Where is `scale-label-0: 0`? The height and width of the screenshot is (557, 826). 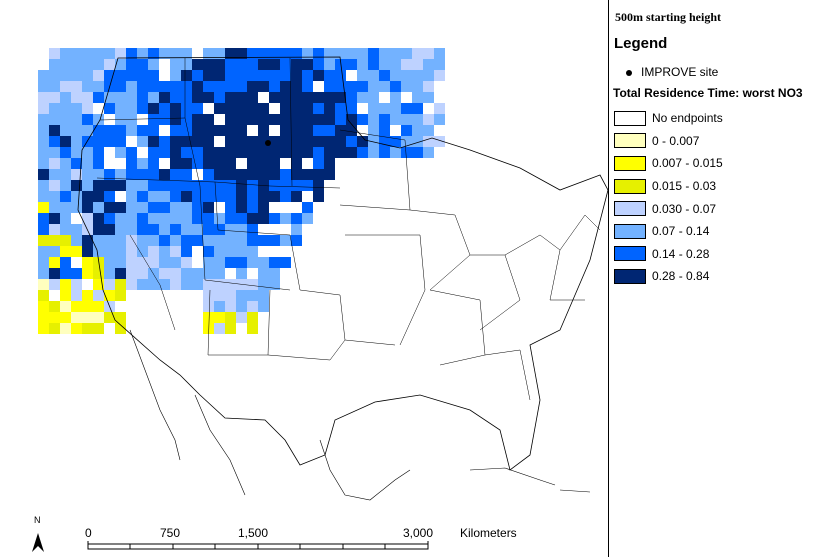
scale-label-0: 0 is located at coordinates (88, 533).